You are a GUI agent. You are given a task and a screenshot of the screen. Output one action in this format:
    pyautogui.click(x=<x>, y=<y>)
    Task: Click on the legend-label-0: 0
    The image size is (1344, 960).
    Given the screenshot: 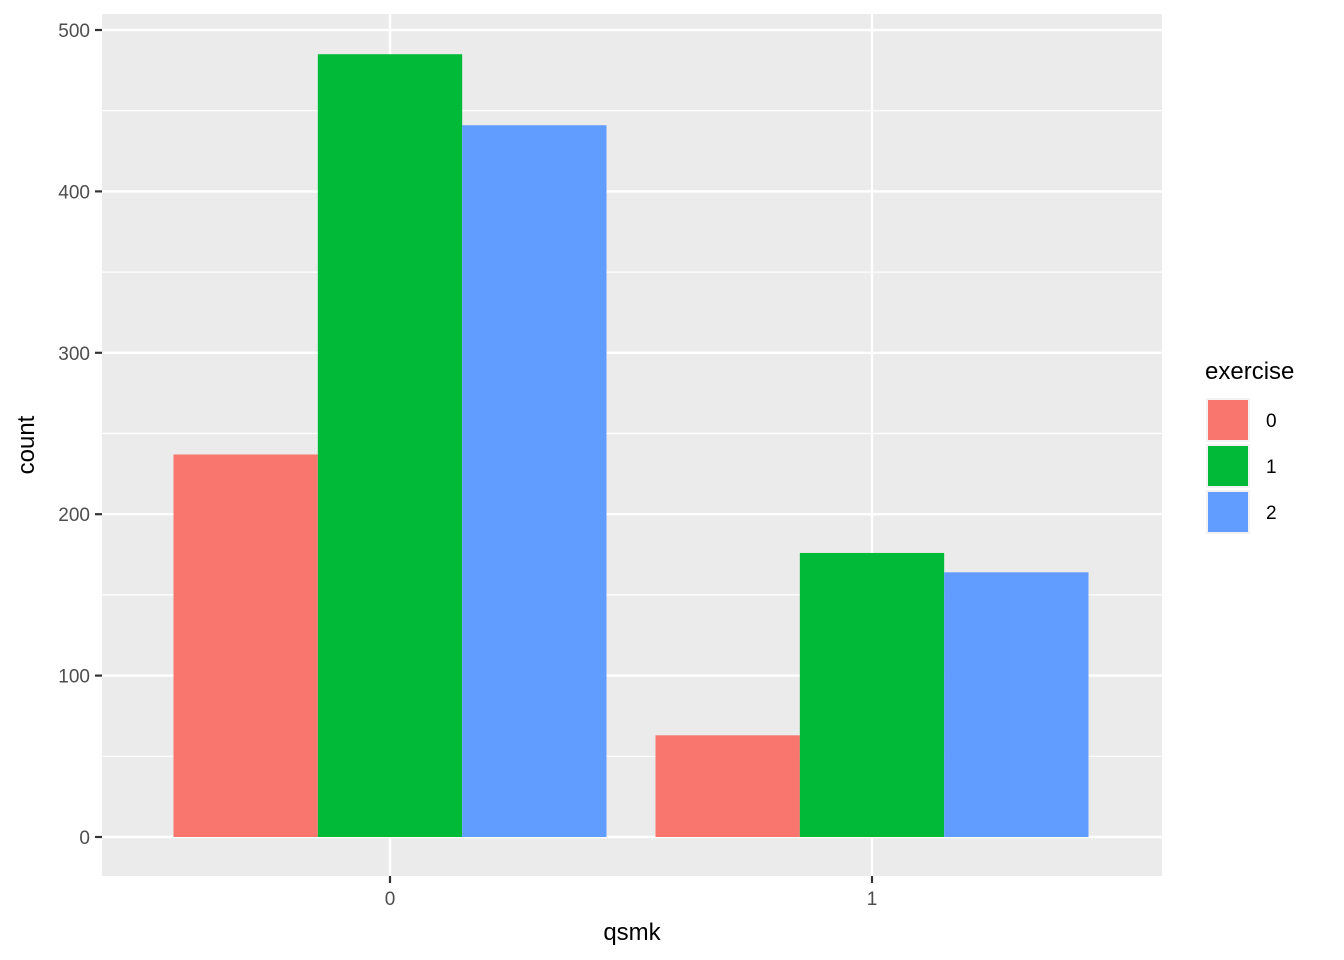 What is the action you would take?
    pyautogui.click(x=1271, y=421)
    